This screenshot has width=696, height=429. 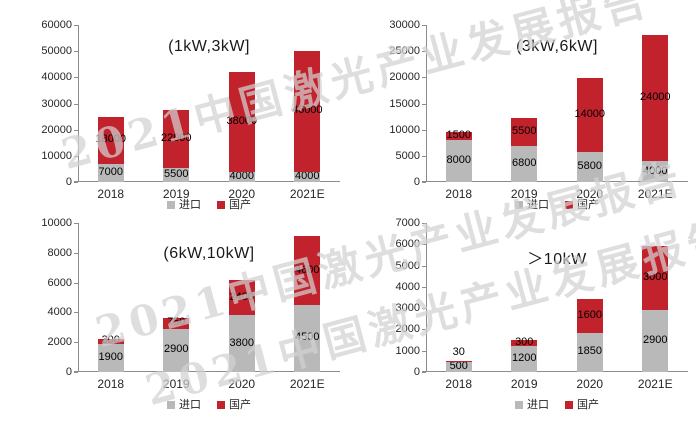 I want to click on data-label-import: 5500, so click(x=176, y=173).